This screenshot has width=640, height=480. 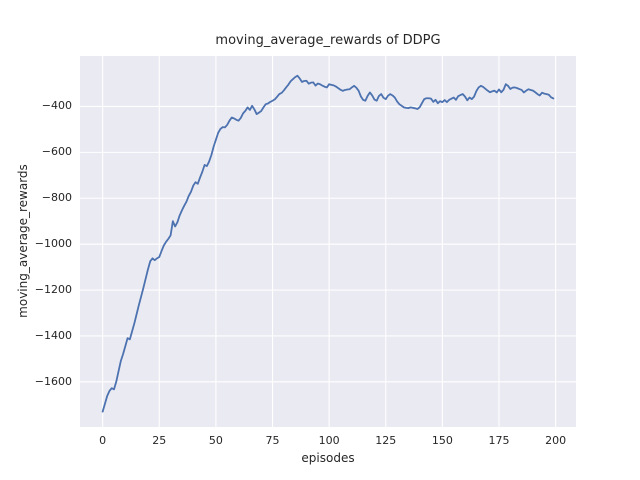 I want to click on x-tick-label: 75, so click(x=272, y=440).